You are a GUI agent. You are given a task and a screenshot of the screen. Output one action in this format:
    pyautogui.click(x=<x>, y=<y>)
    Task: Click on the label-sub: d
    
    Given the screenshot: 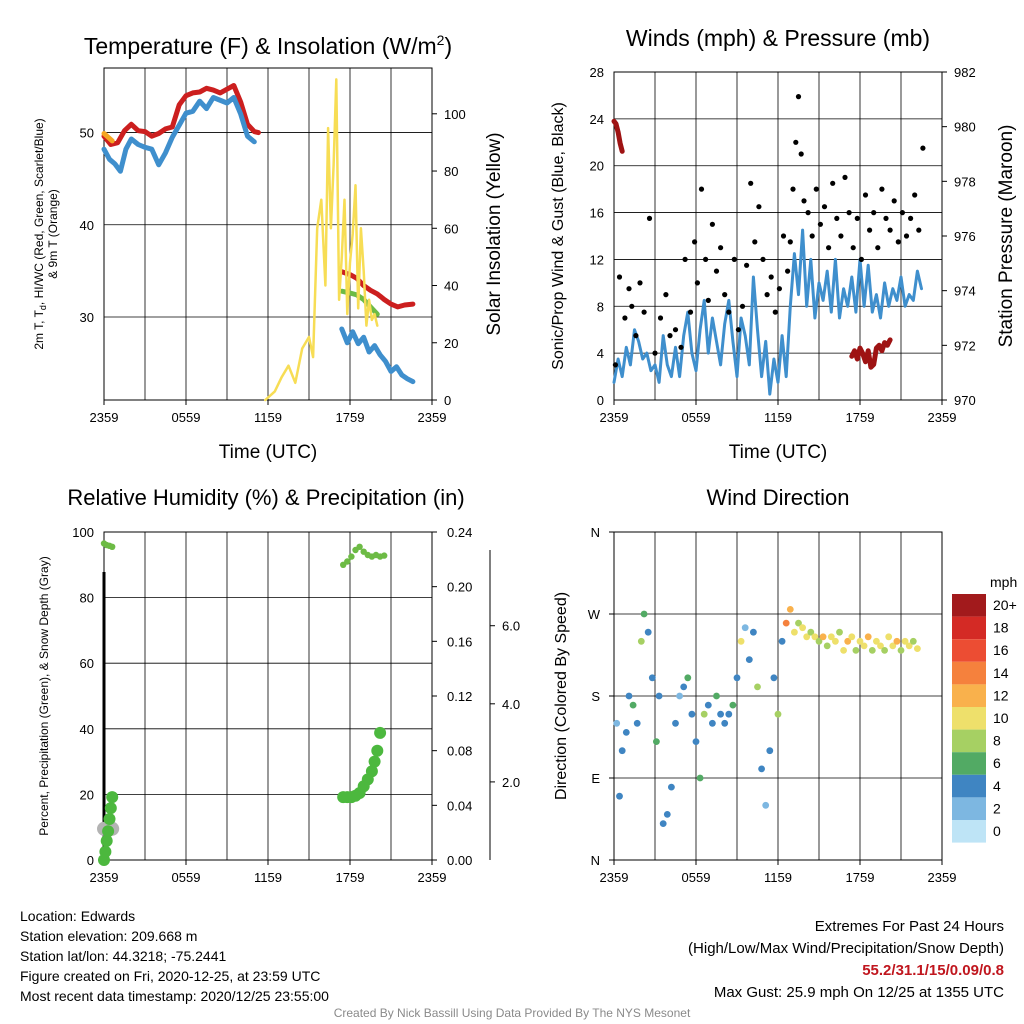 What is the action you would take?
    pyautogui.click(x=43, y=307)
    